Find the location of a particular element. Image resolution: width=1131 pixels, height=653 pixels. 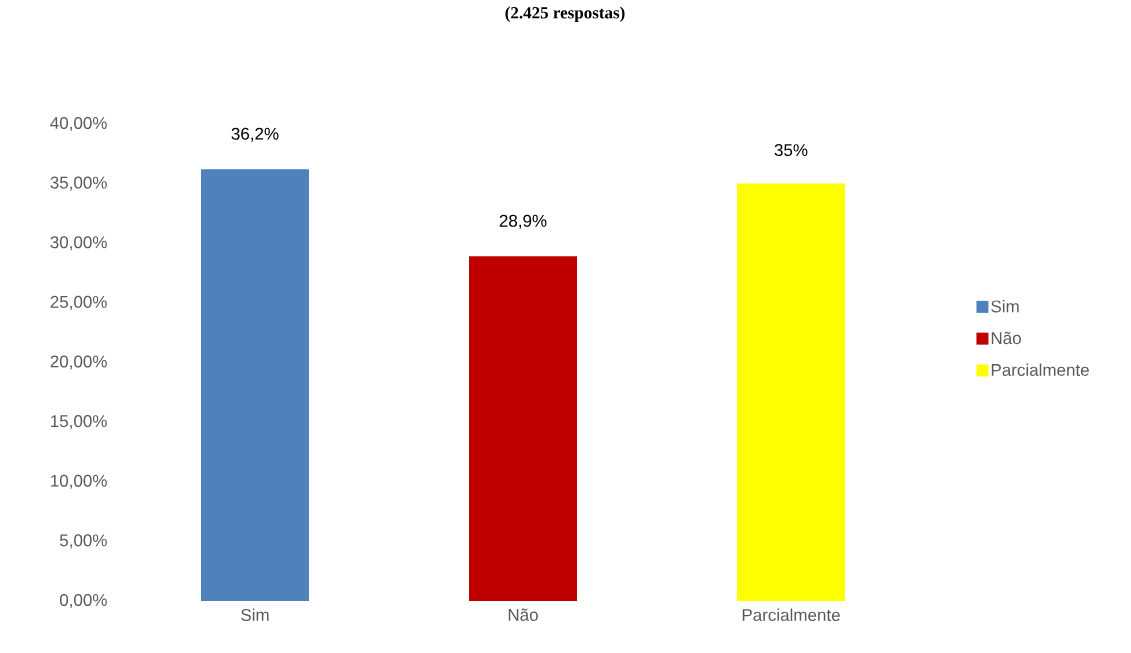

y-tick-label: 40,00% is located at coordinates (78, 124).